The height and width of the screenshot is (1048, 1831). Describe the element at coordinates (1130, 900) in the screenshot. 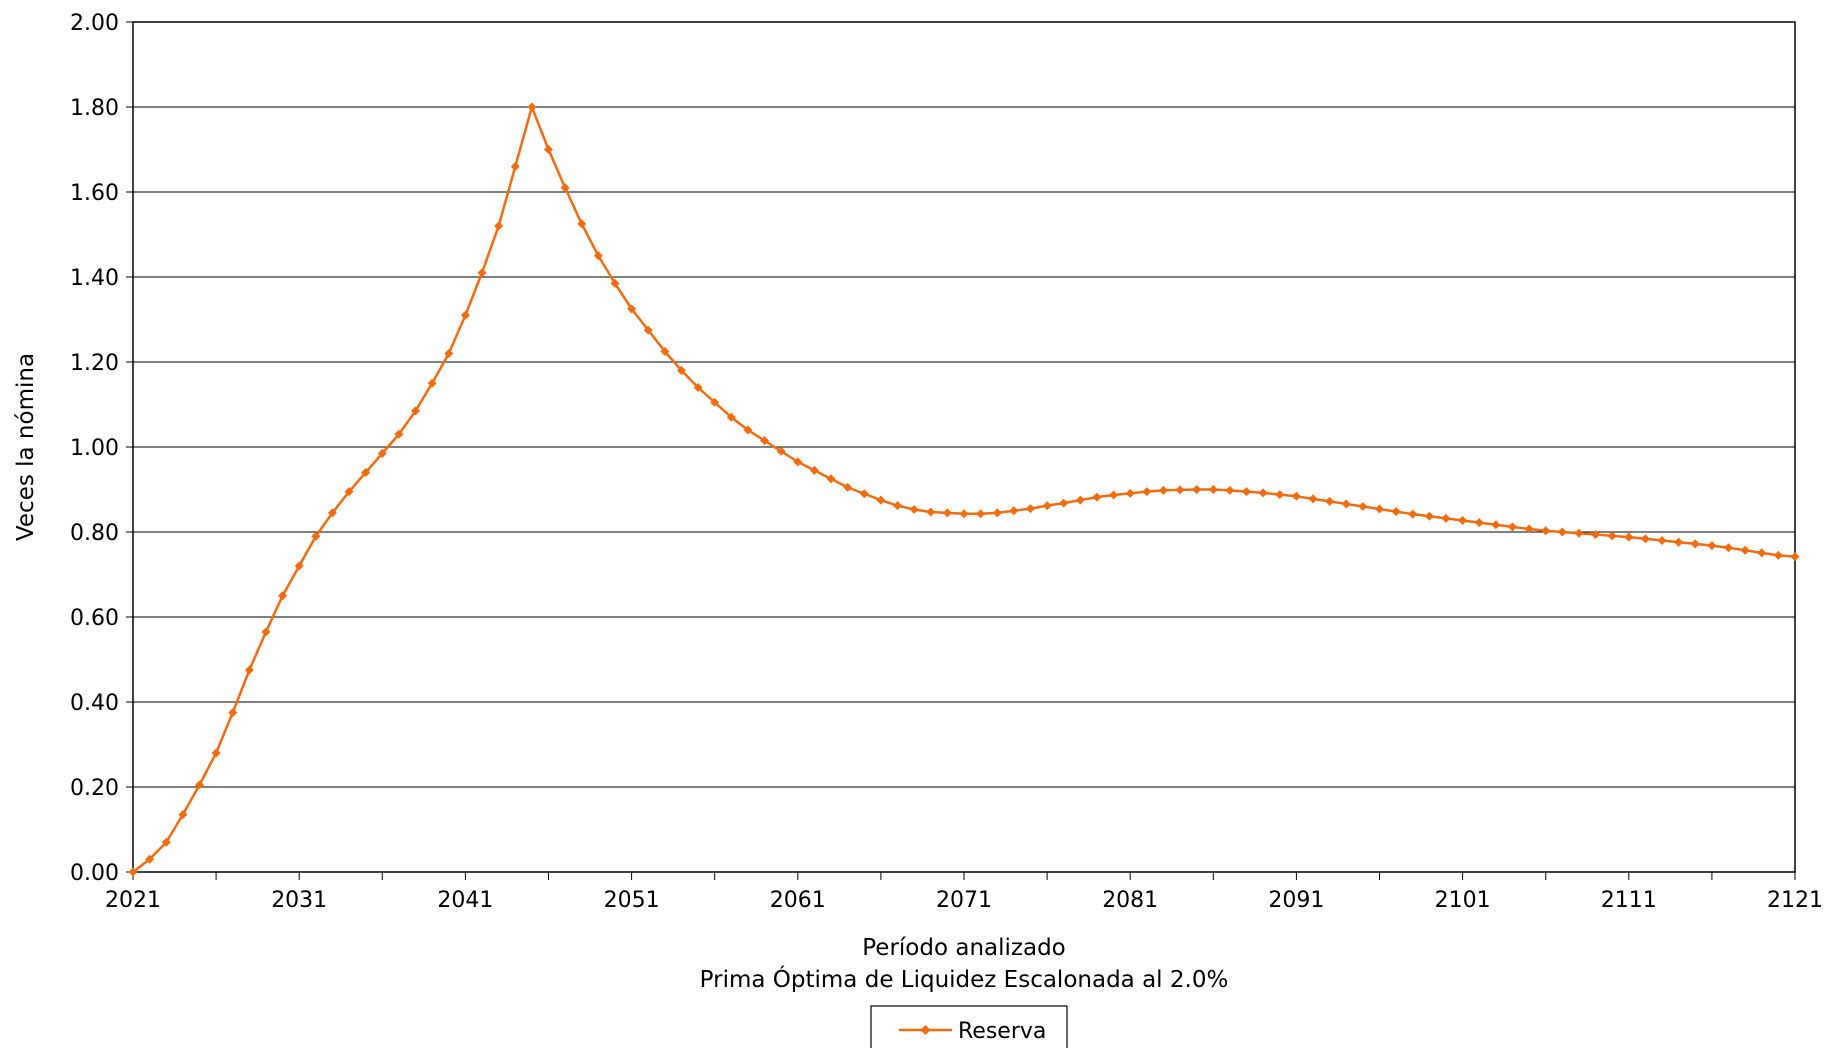

I see `x-tick-label: 2081` at that location.